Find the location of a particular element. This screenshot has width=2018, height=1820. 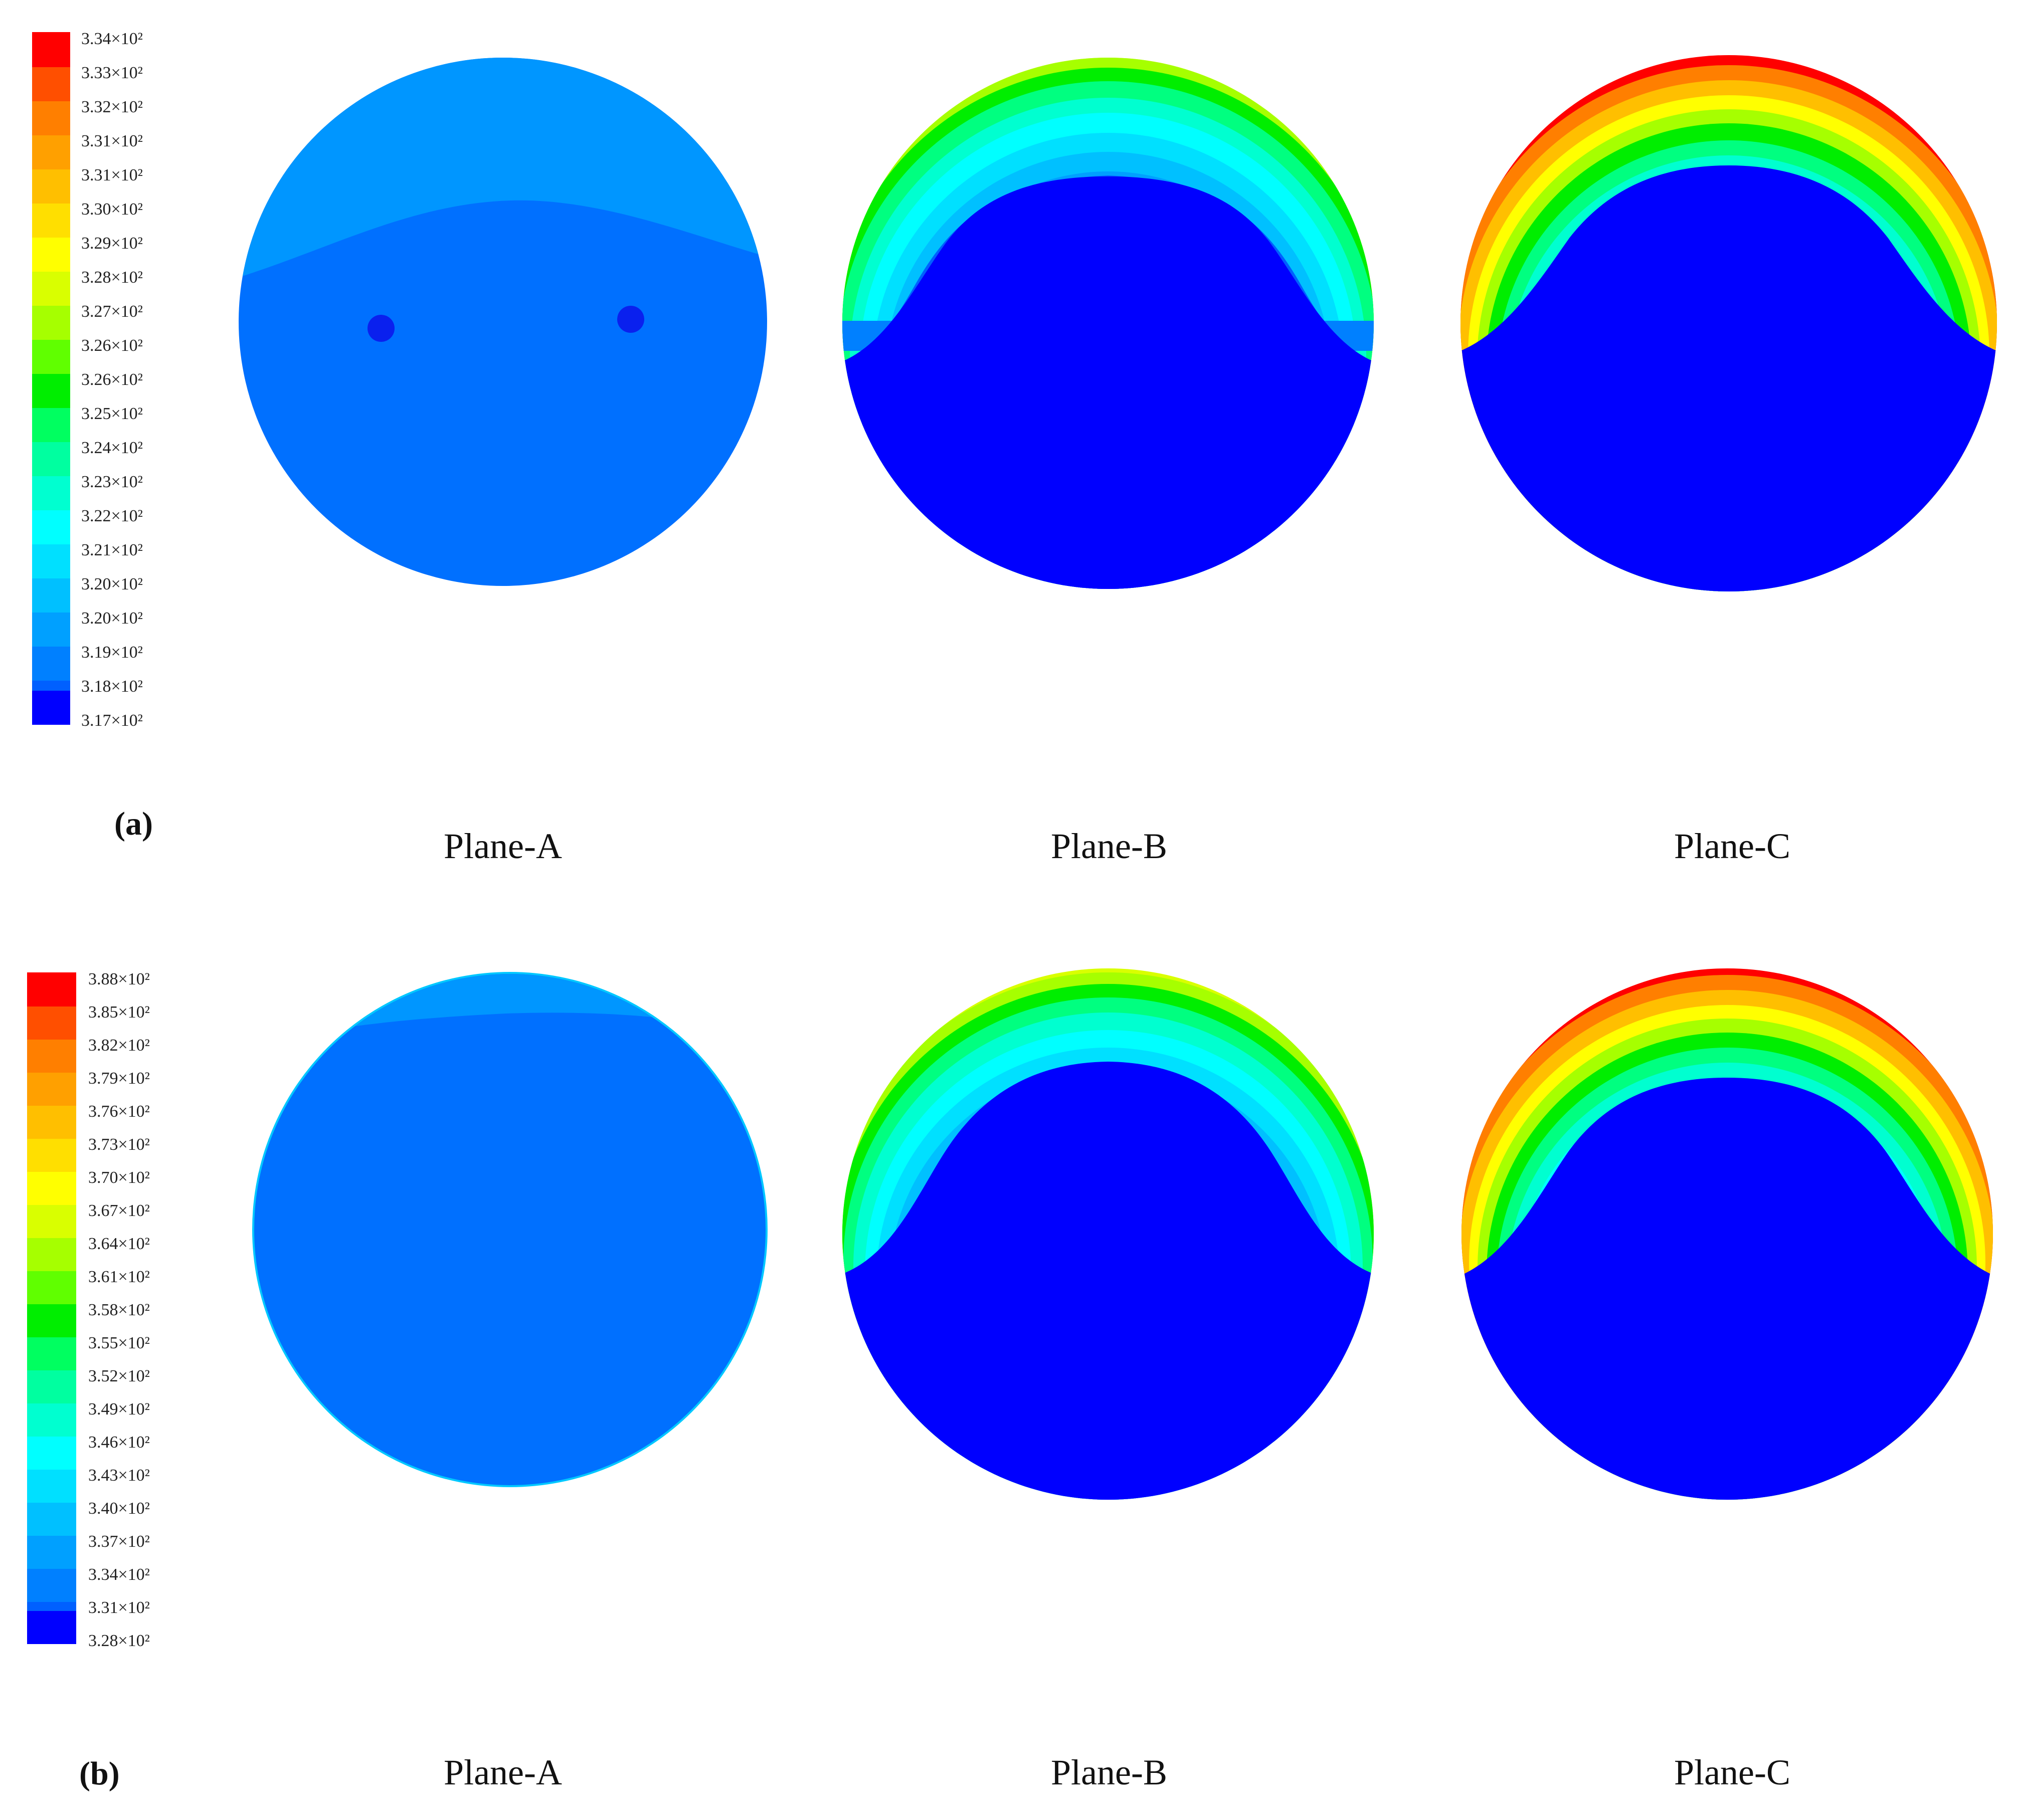

legend-label: 3.18×10² is located at coordinates (112, 686).